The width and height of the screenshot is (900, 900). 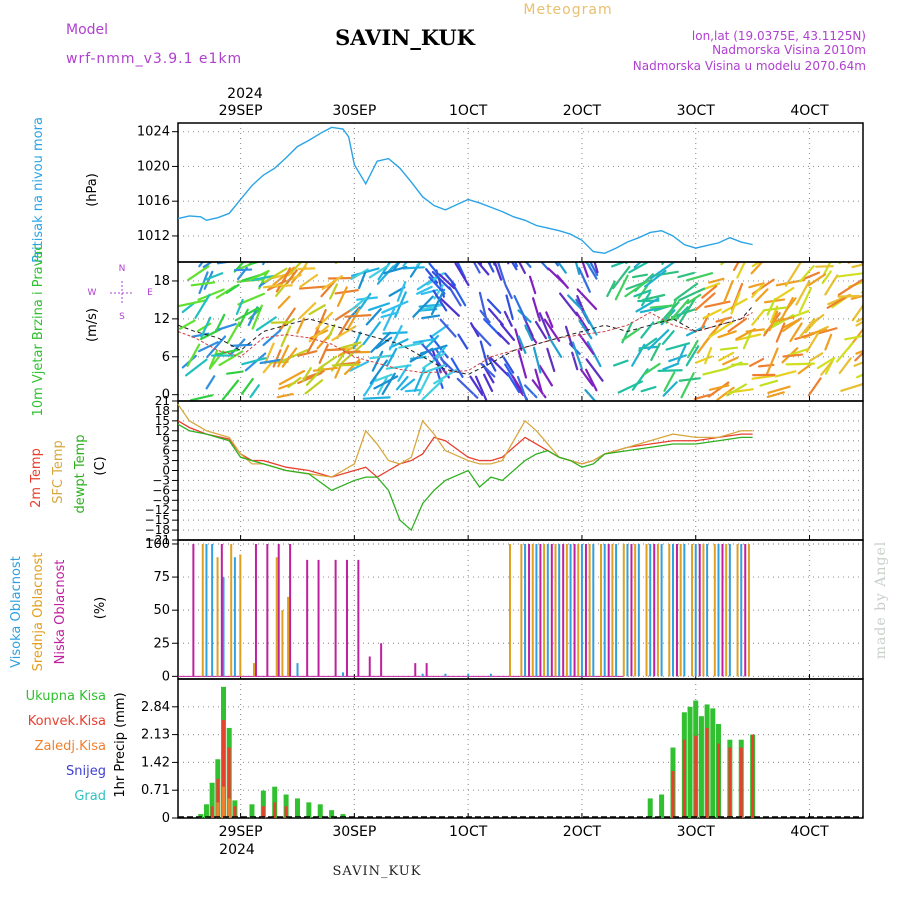 I want to click on y-tick-label: −6, so click(x=161, y=490).